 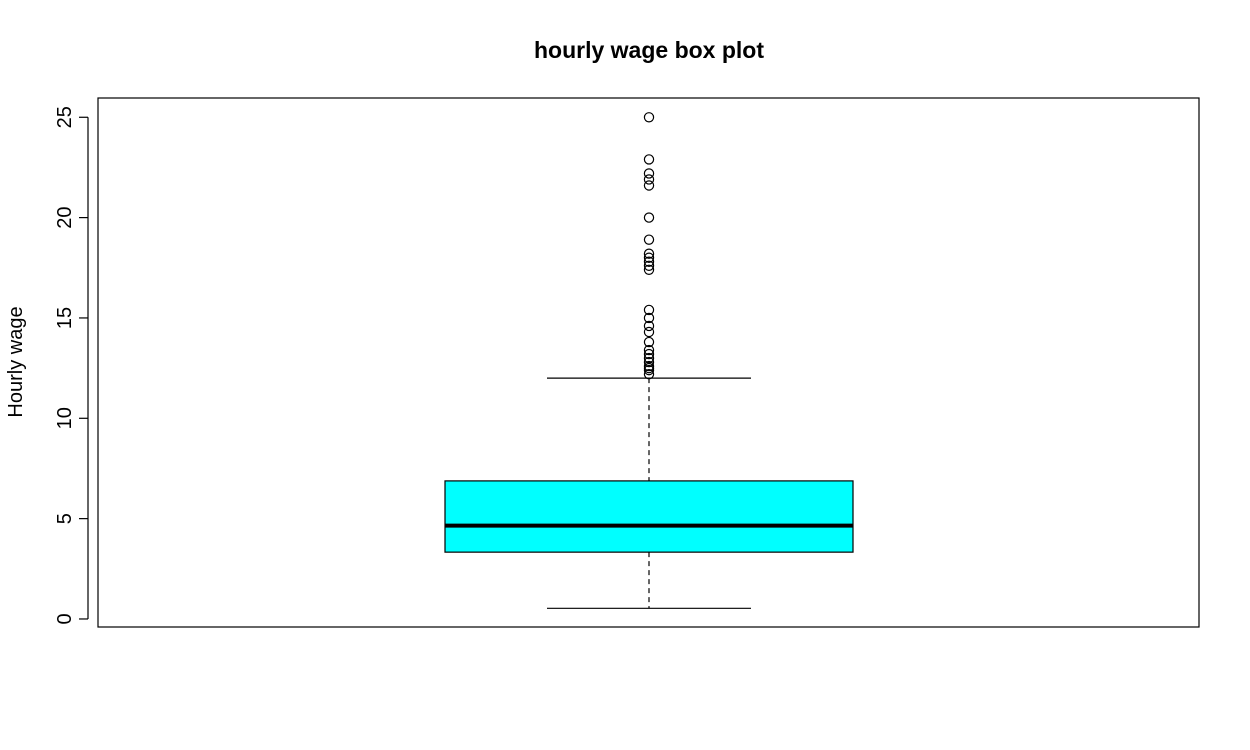 I want to click on y-tick-label: 0, so click(x=65, y=618).